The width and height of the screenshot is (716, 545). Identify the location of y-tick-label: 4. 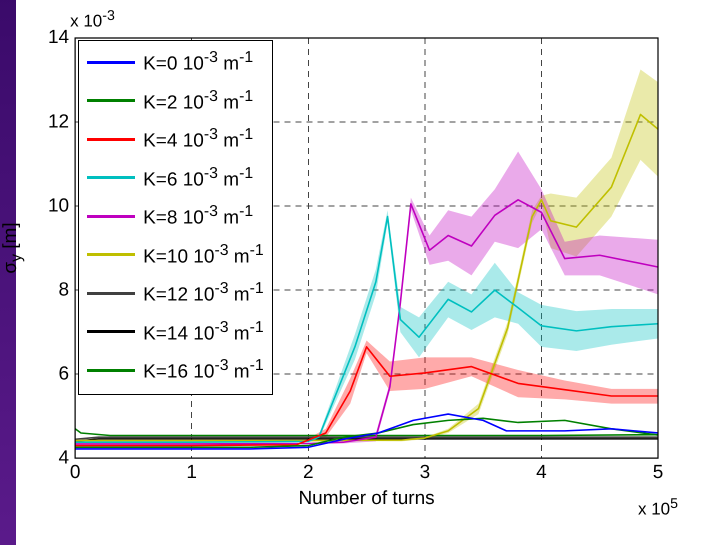
(64, 457).